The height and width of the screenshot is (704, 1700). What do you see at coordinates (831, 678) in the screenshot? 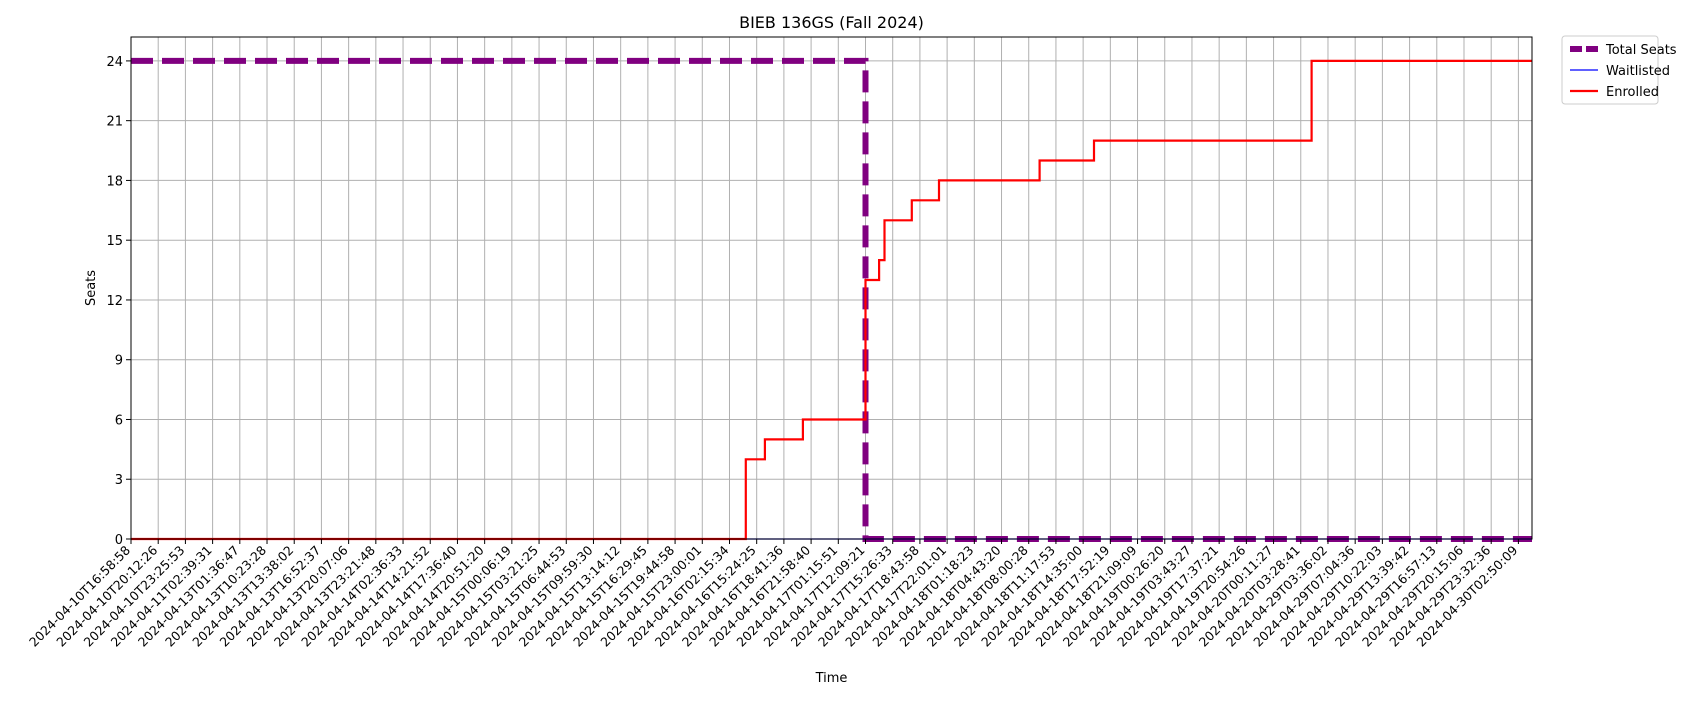
I see `x-axis-label: Time` at bounding box center [831, 678].